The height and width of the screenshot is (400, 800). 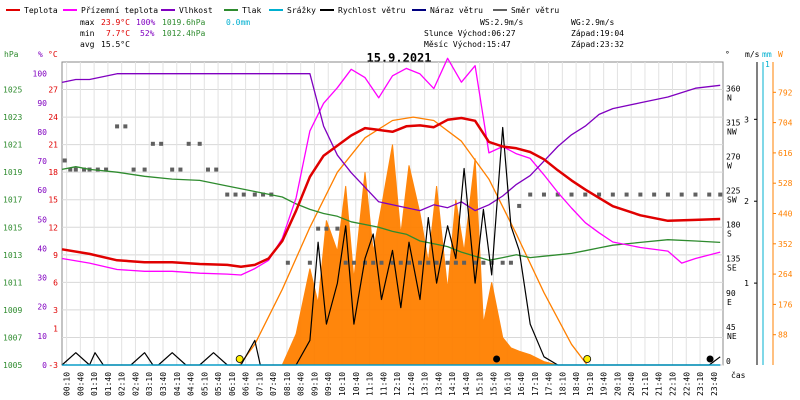 What do you see at coordinates (147, 33) in the screenshot?
I see `stat-min-hum: 52%` at bounding box center [147, 33].